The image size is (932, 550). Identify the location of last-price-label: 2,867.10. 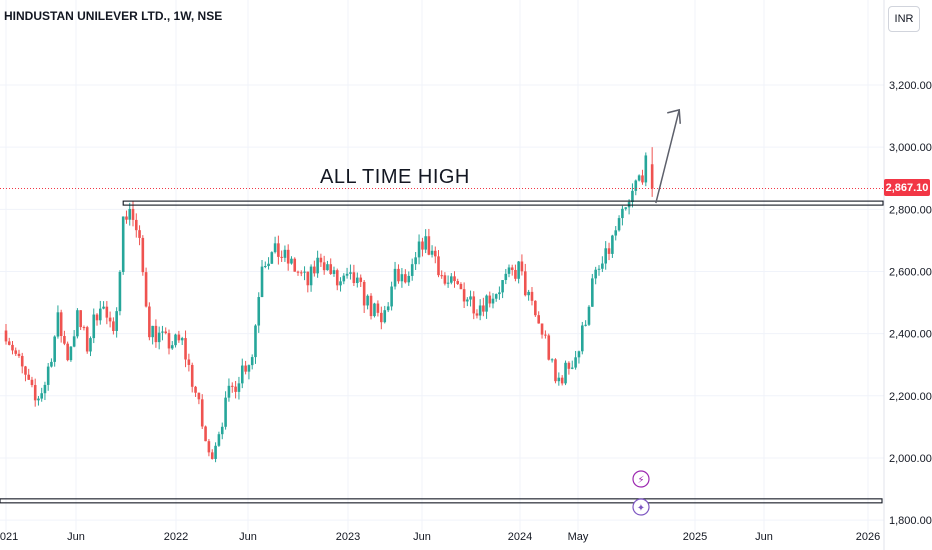
(907, 187).